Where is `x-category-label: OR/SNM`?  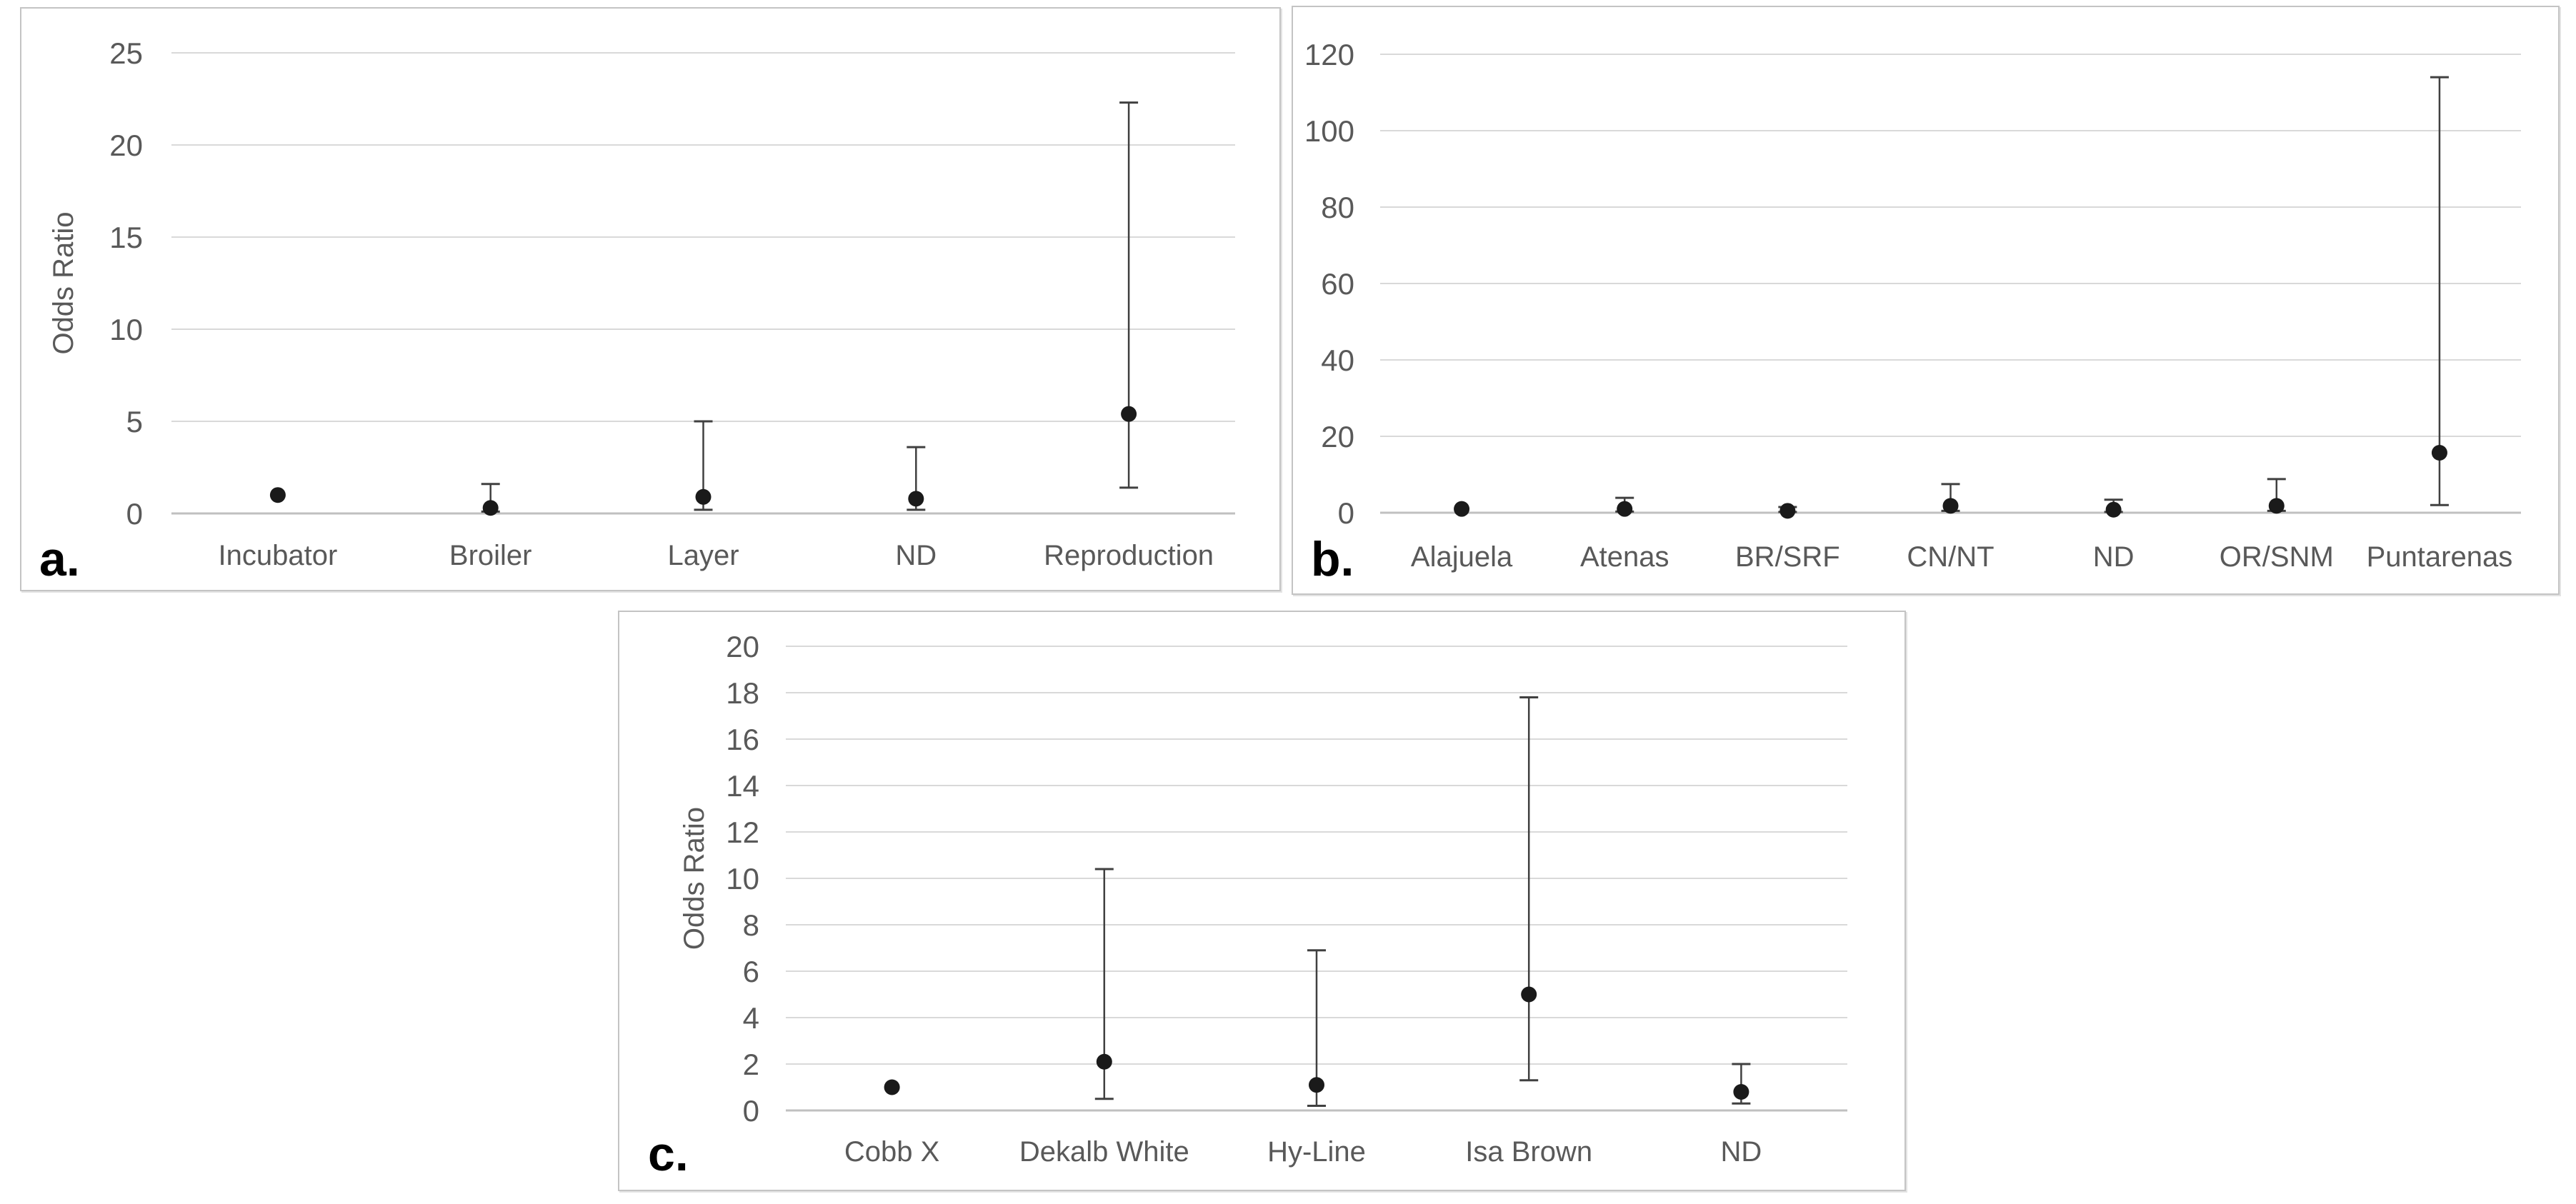 x-category-label: OR/SNM is located at coordinates (2277, 557).